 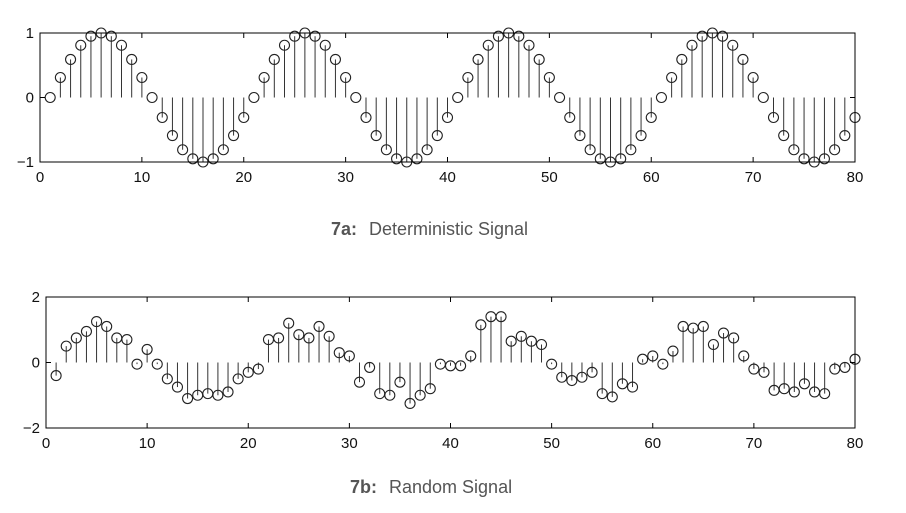 I want to click on x-tick-label: 70, so click(x=754, y=443).